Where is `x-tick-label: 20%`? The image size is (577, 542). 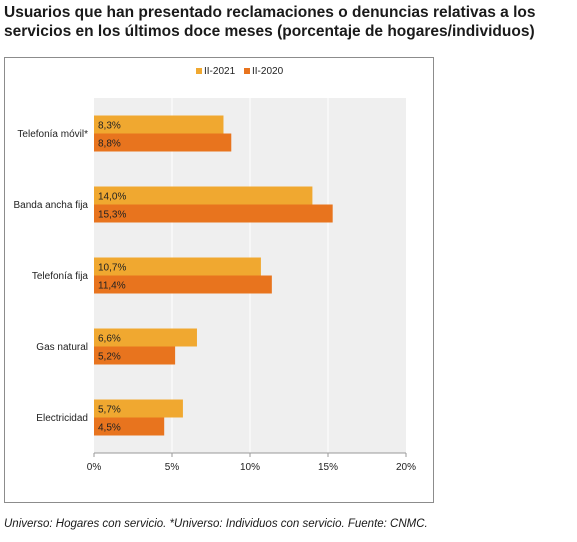
x-tick-label: 20% is located at coordinates (406, 467).